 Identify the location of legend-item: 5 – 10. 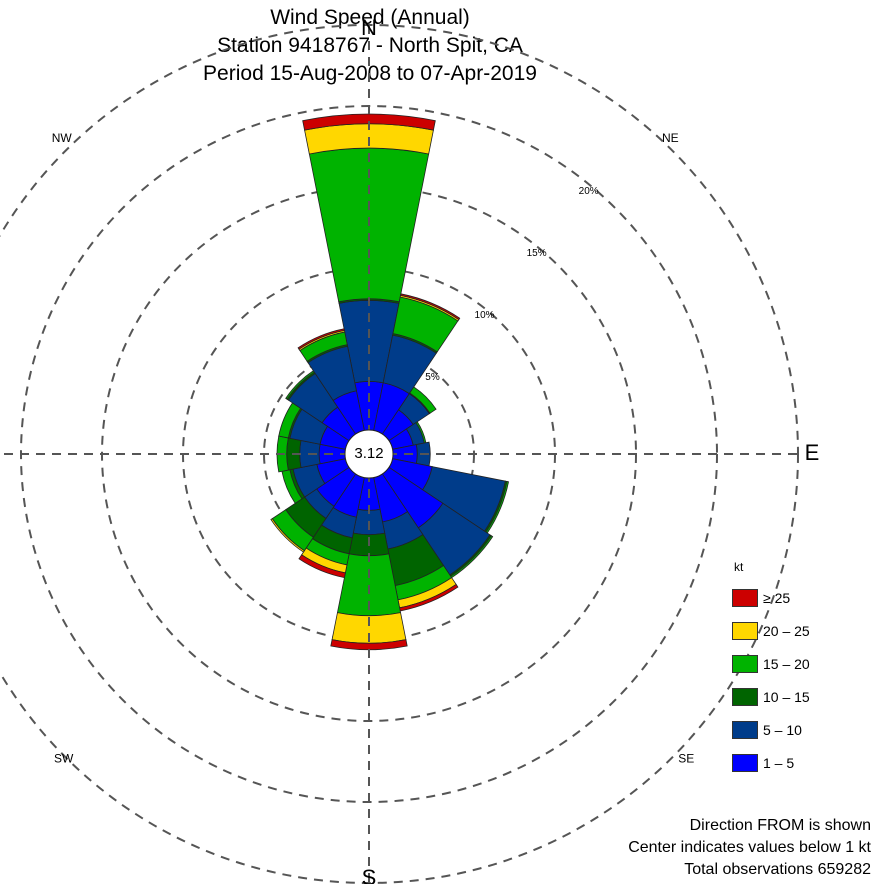
(767, 730).